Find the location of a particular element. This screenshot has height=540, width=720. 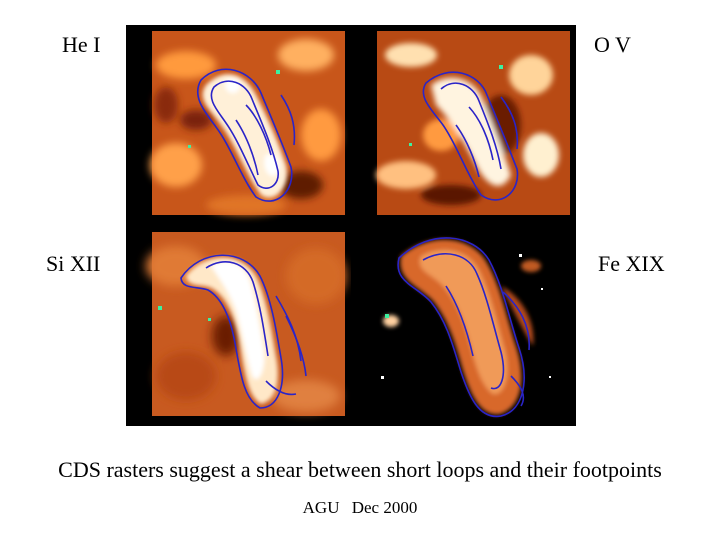

si-xii-raster-image is located at coordinates (238, 326).